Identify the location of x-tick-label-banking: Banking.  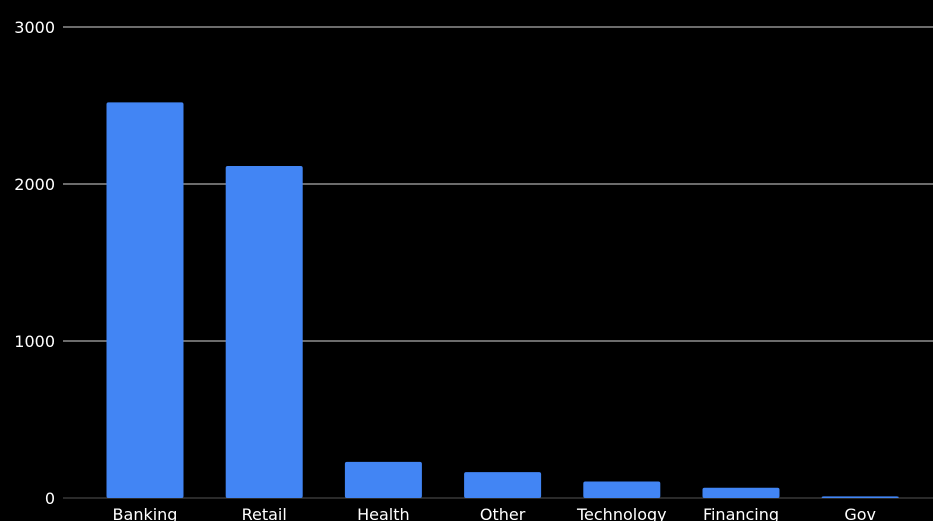
(145, 513).